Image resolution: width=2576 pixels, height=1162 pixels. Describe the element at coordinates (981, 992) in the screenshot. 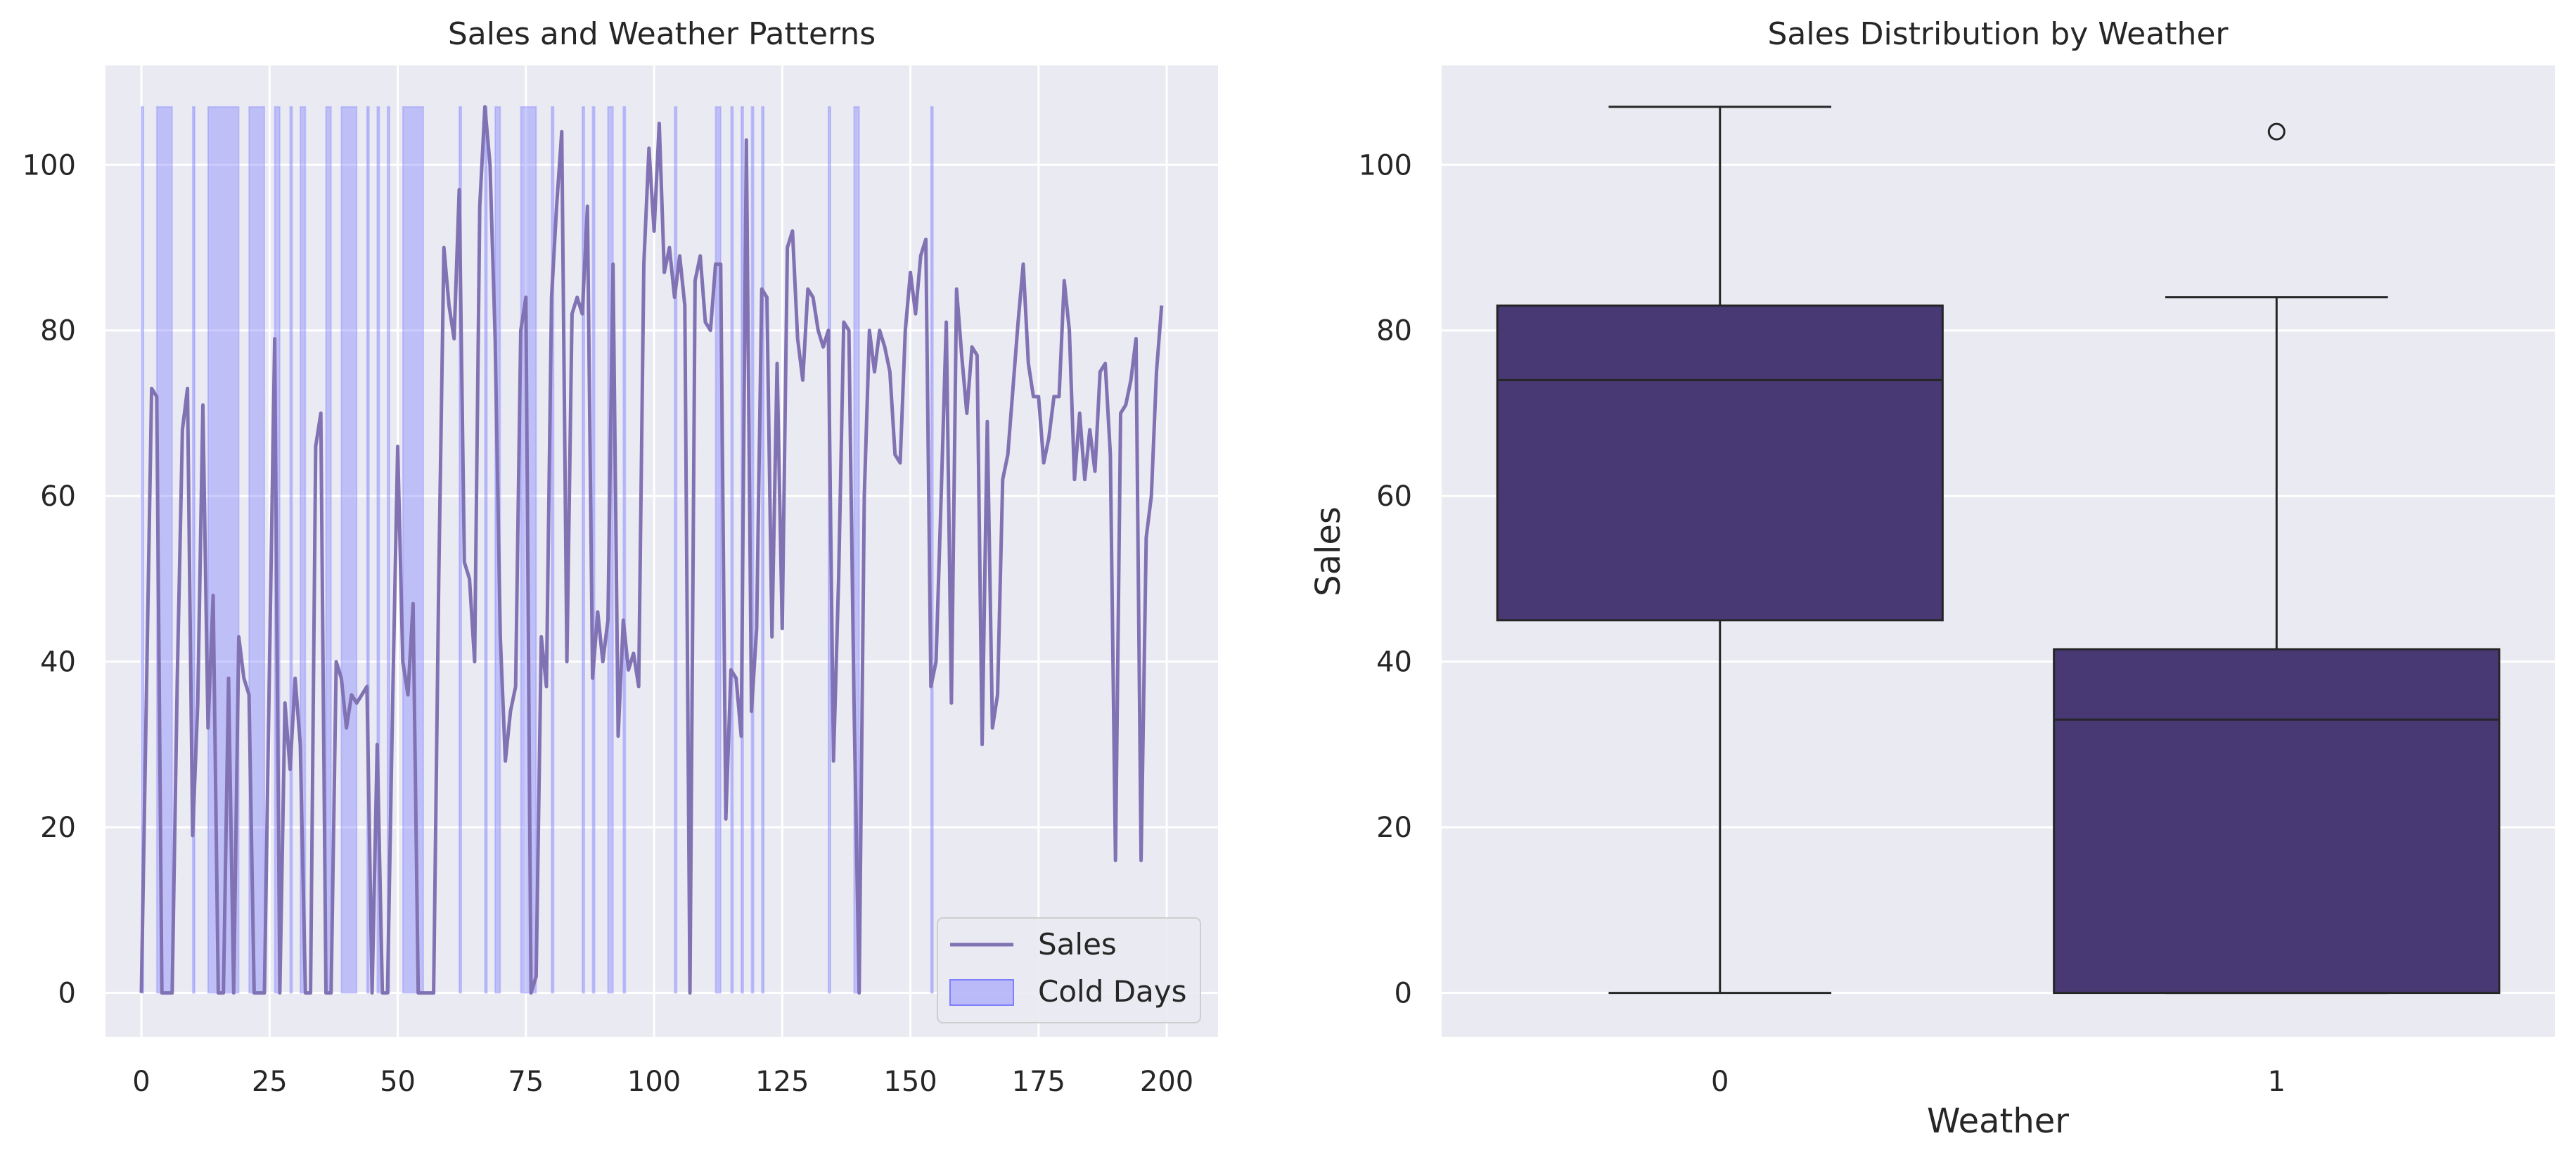

I see `legend-swatch-cold-days` at that location.